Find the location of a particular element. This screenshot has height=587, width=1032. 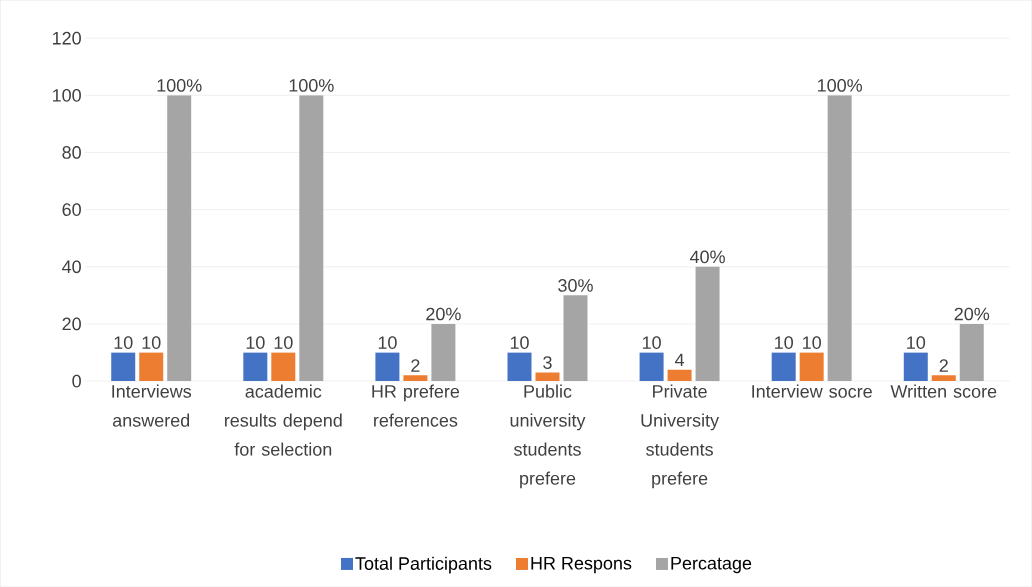

x-tick-label: HR prefere references is located at coordinates (416, 405).